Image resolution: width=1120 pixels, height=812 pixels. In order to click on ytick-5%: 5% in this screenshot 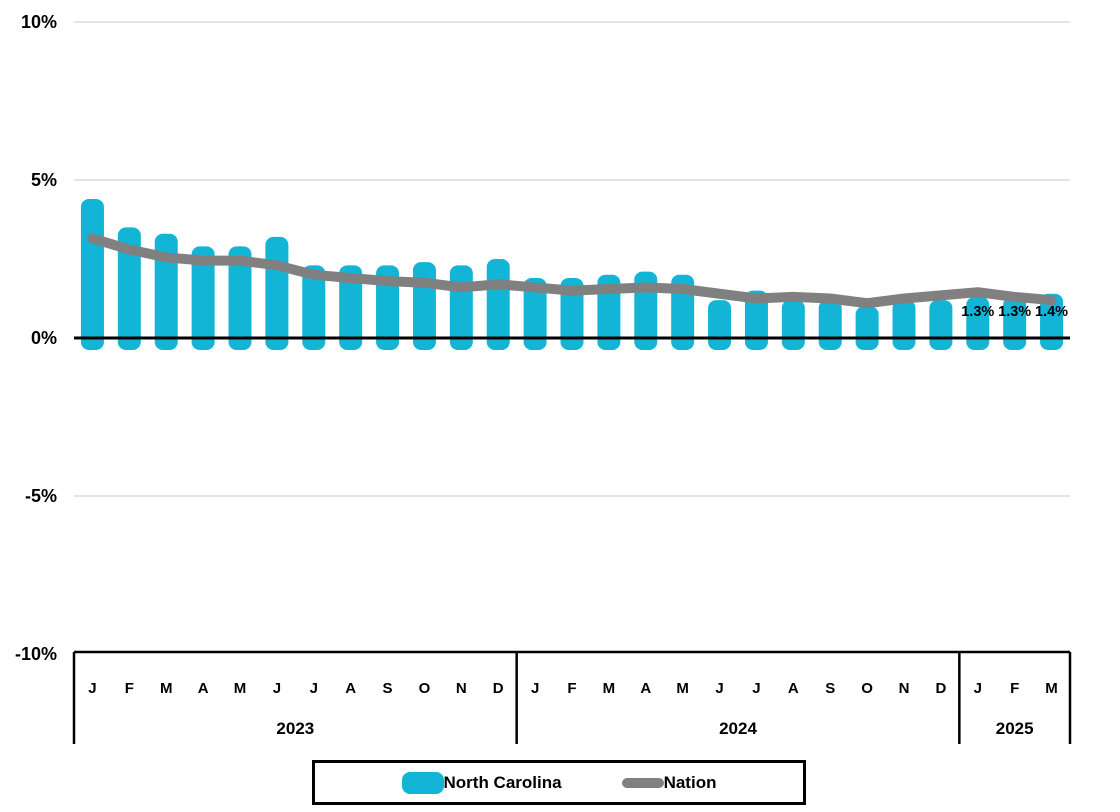, I will do `click(44, 180)`.